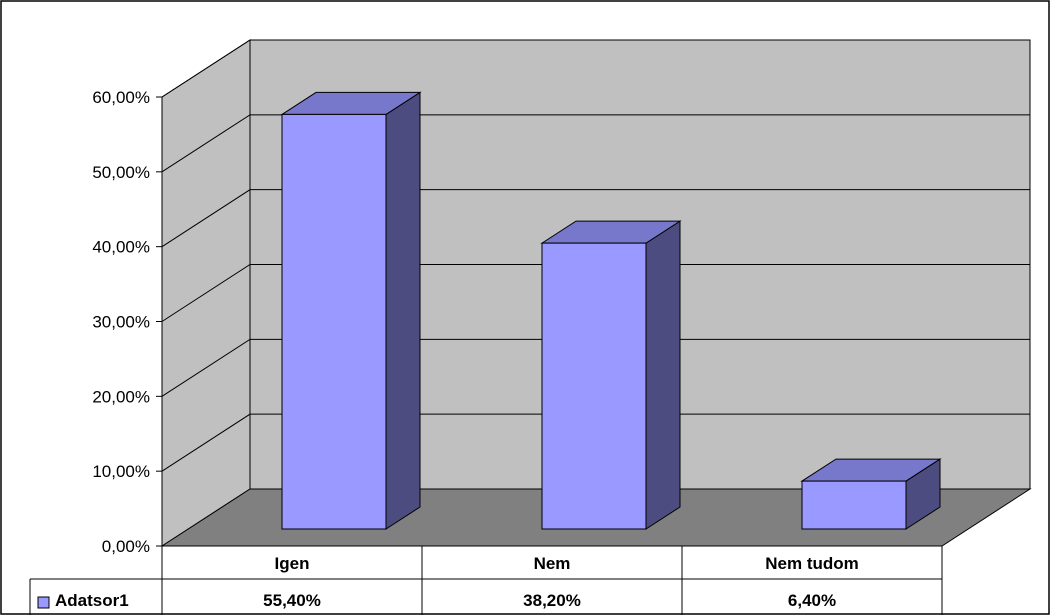  I want to click on data-label: 55,40%, so click(292, 600).